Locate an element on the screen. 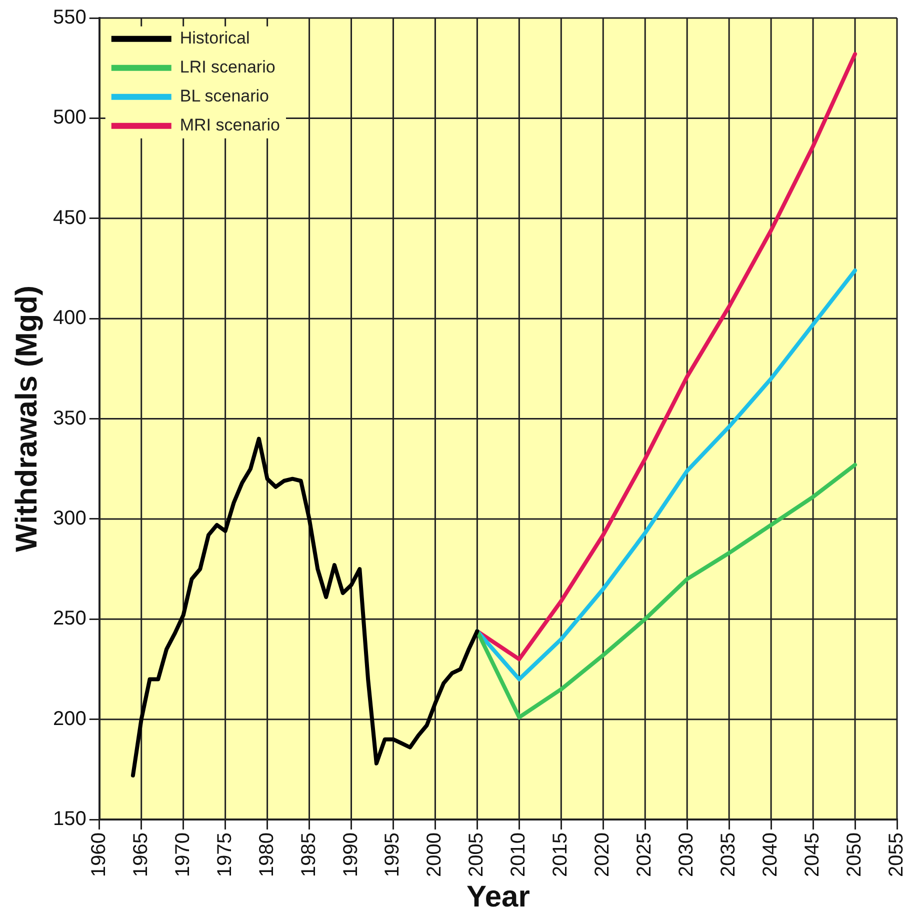 This screenshot has height=924, width=924. x-tick-label: 2035 is located at coordinates (729, 855).